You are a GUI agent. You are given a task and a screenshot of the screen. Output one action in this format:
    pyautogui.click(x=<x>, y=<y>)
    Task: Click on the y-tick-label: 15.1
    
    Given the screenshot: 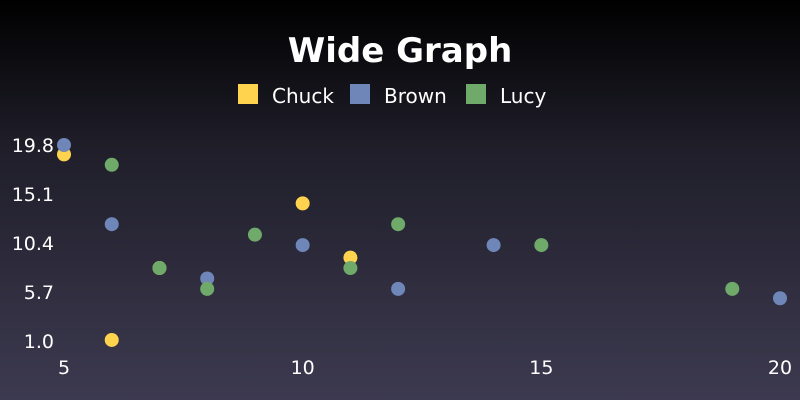 What is the action you would take?
    pyautogui.click(x=33, y=195)
    